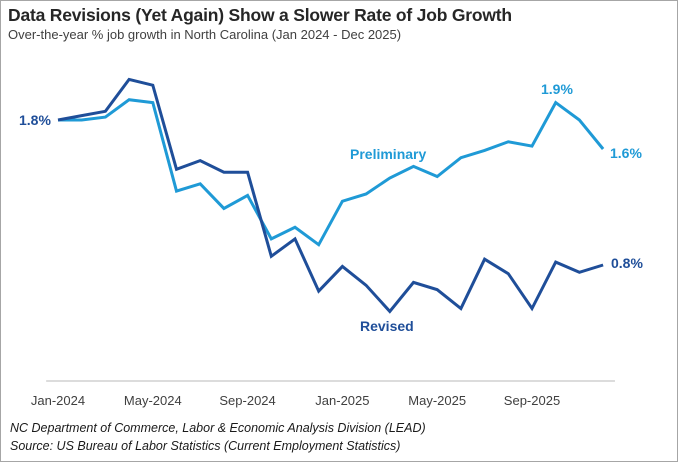 This screenshot has height=462, width=678. What do you see at coordinates (557, 89) in the screenshot?
I see `label-preliminary-peak: 1.9%` at bounding box center [557, 89].